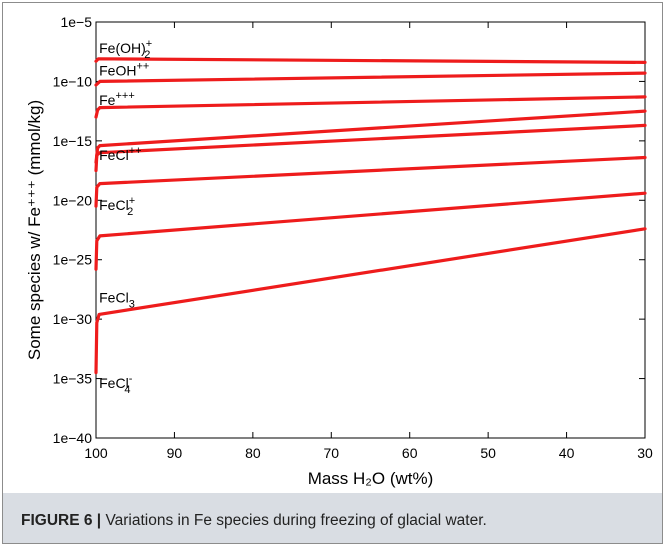  I want to click on series-annotation: FeCl3, so click(117, 300).